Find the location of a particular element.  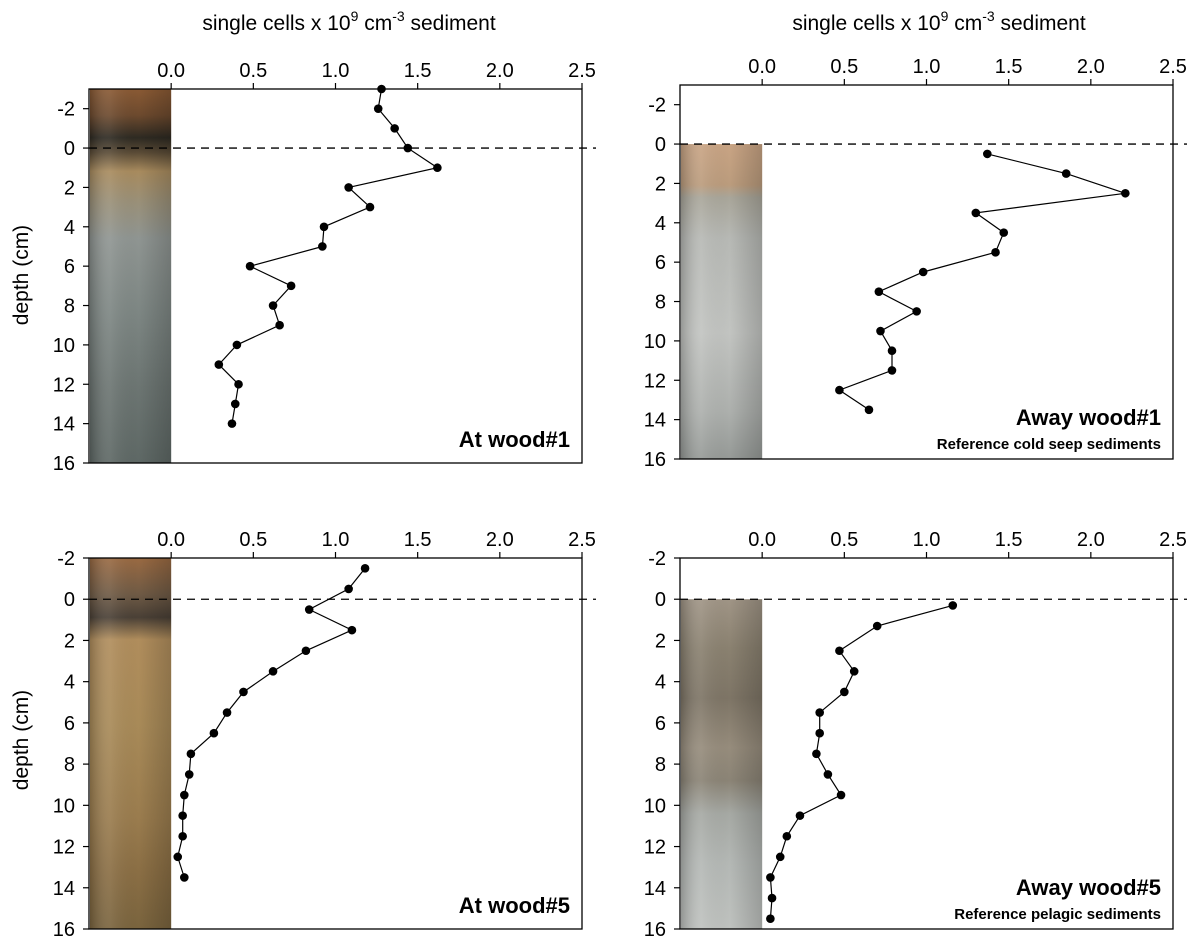

y-tick-label: 6 is located at coordinates (69, 267).